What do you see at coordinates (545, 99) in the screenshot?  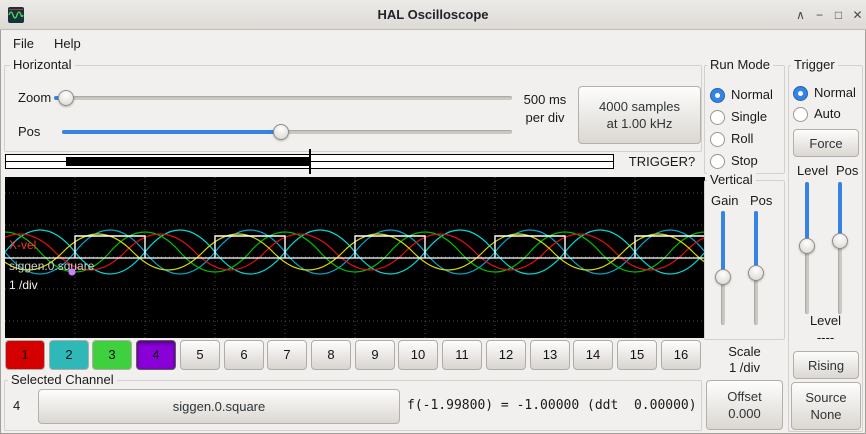 I see `timebase-line1: 500 ms` at bounding box center [545, 99].